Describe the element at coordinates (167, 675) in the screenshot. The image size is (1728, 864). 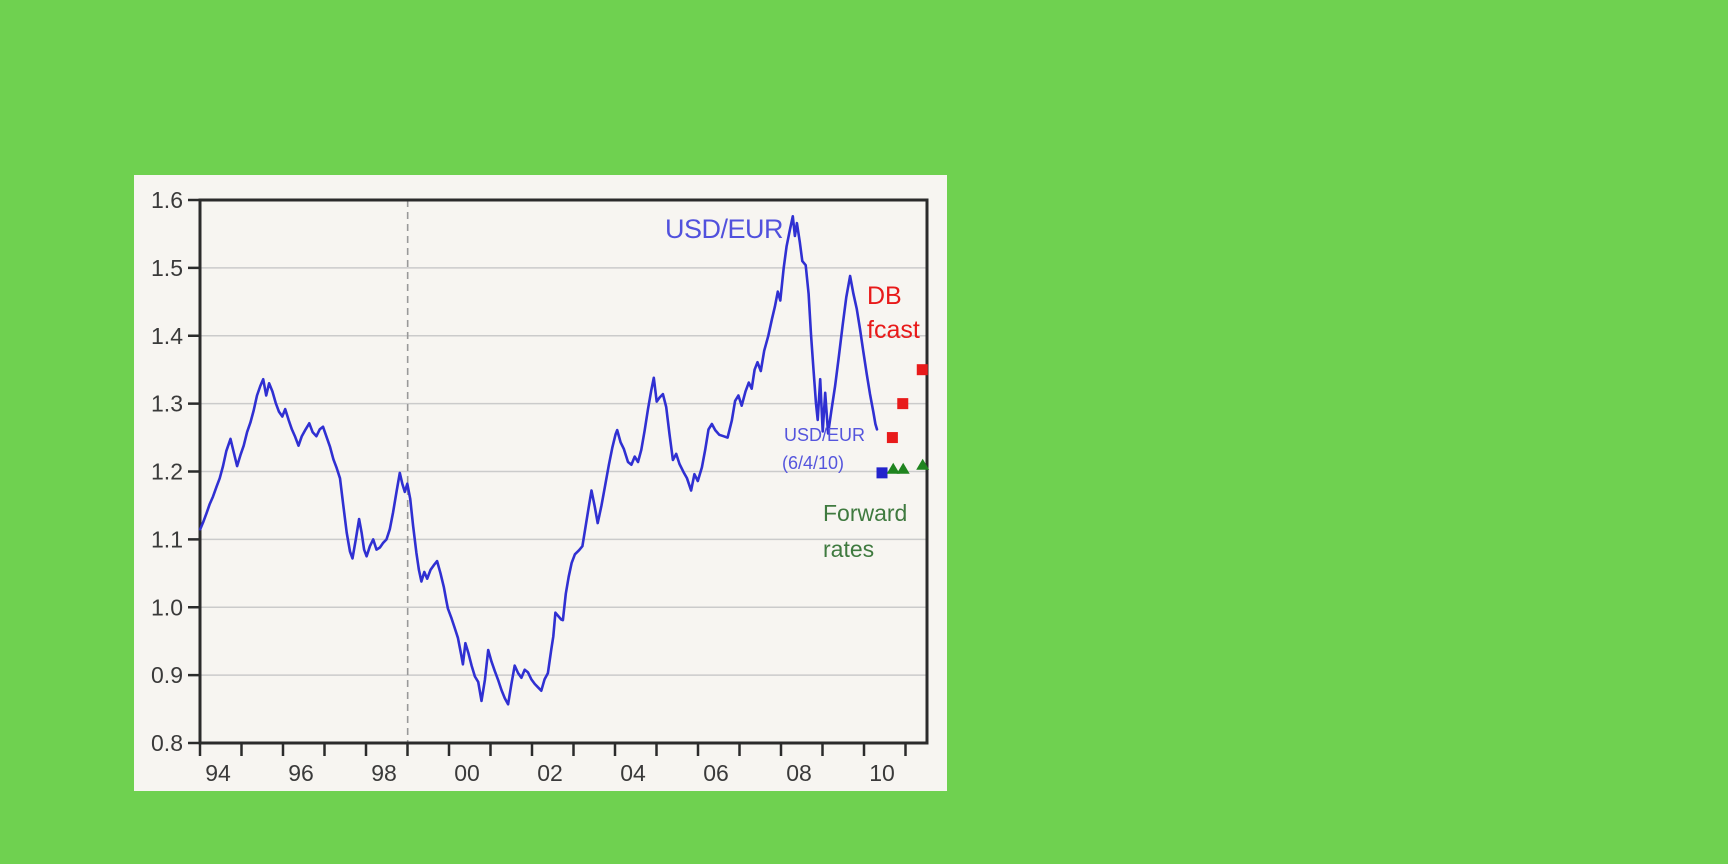
I see `y-axis-tick-label: 0.9` at that location.